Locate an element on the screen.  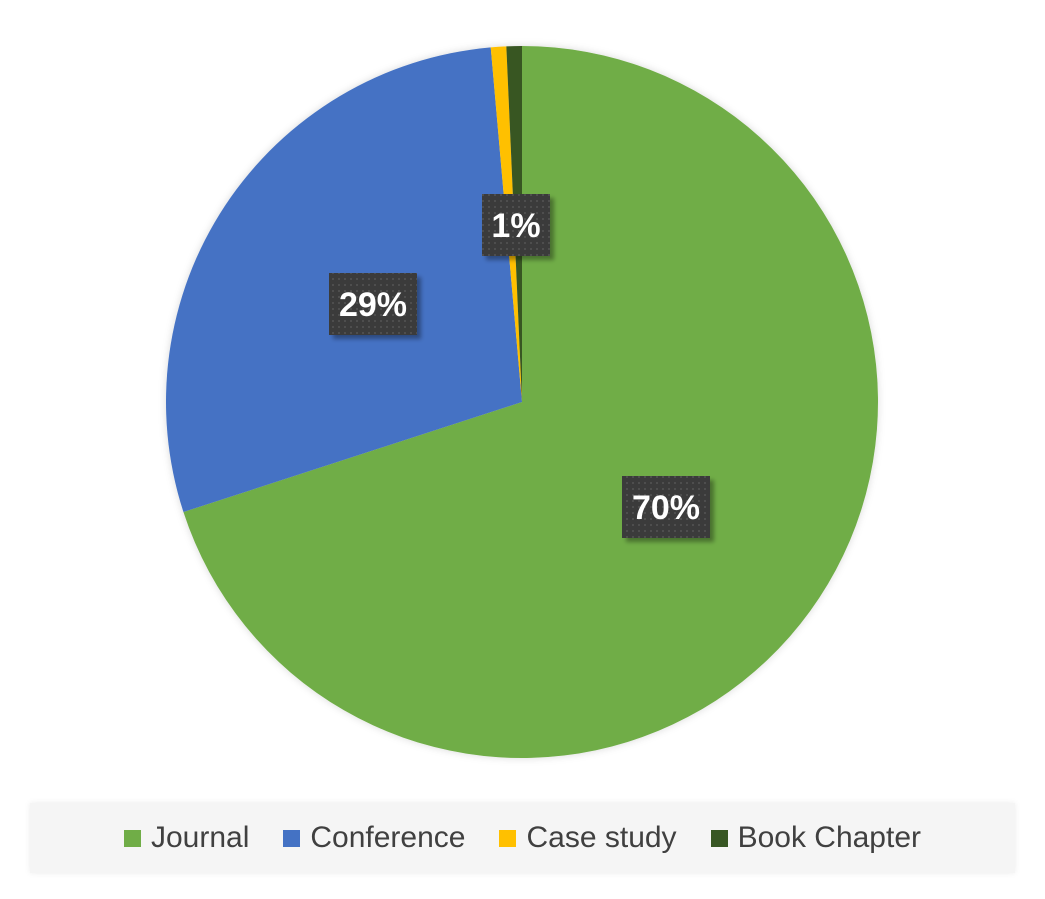
data-label-text: 70% is located at coordinates (666, 508).